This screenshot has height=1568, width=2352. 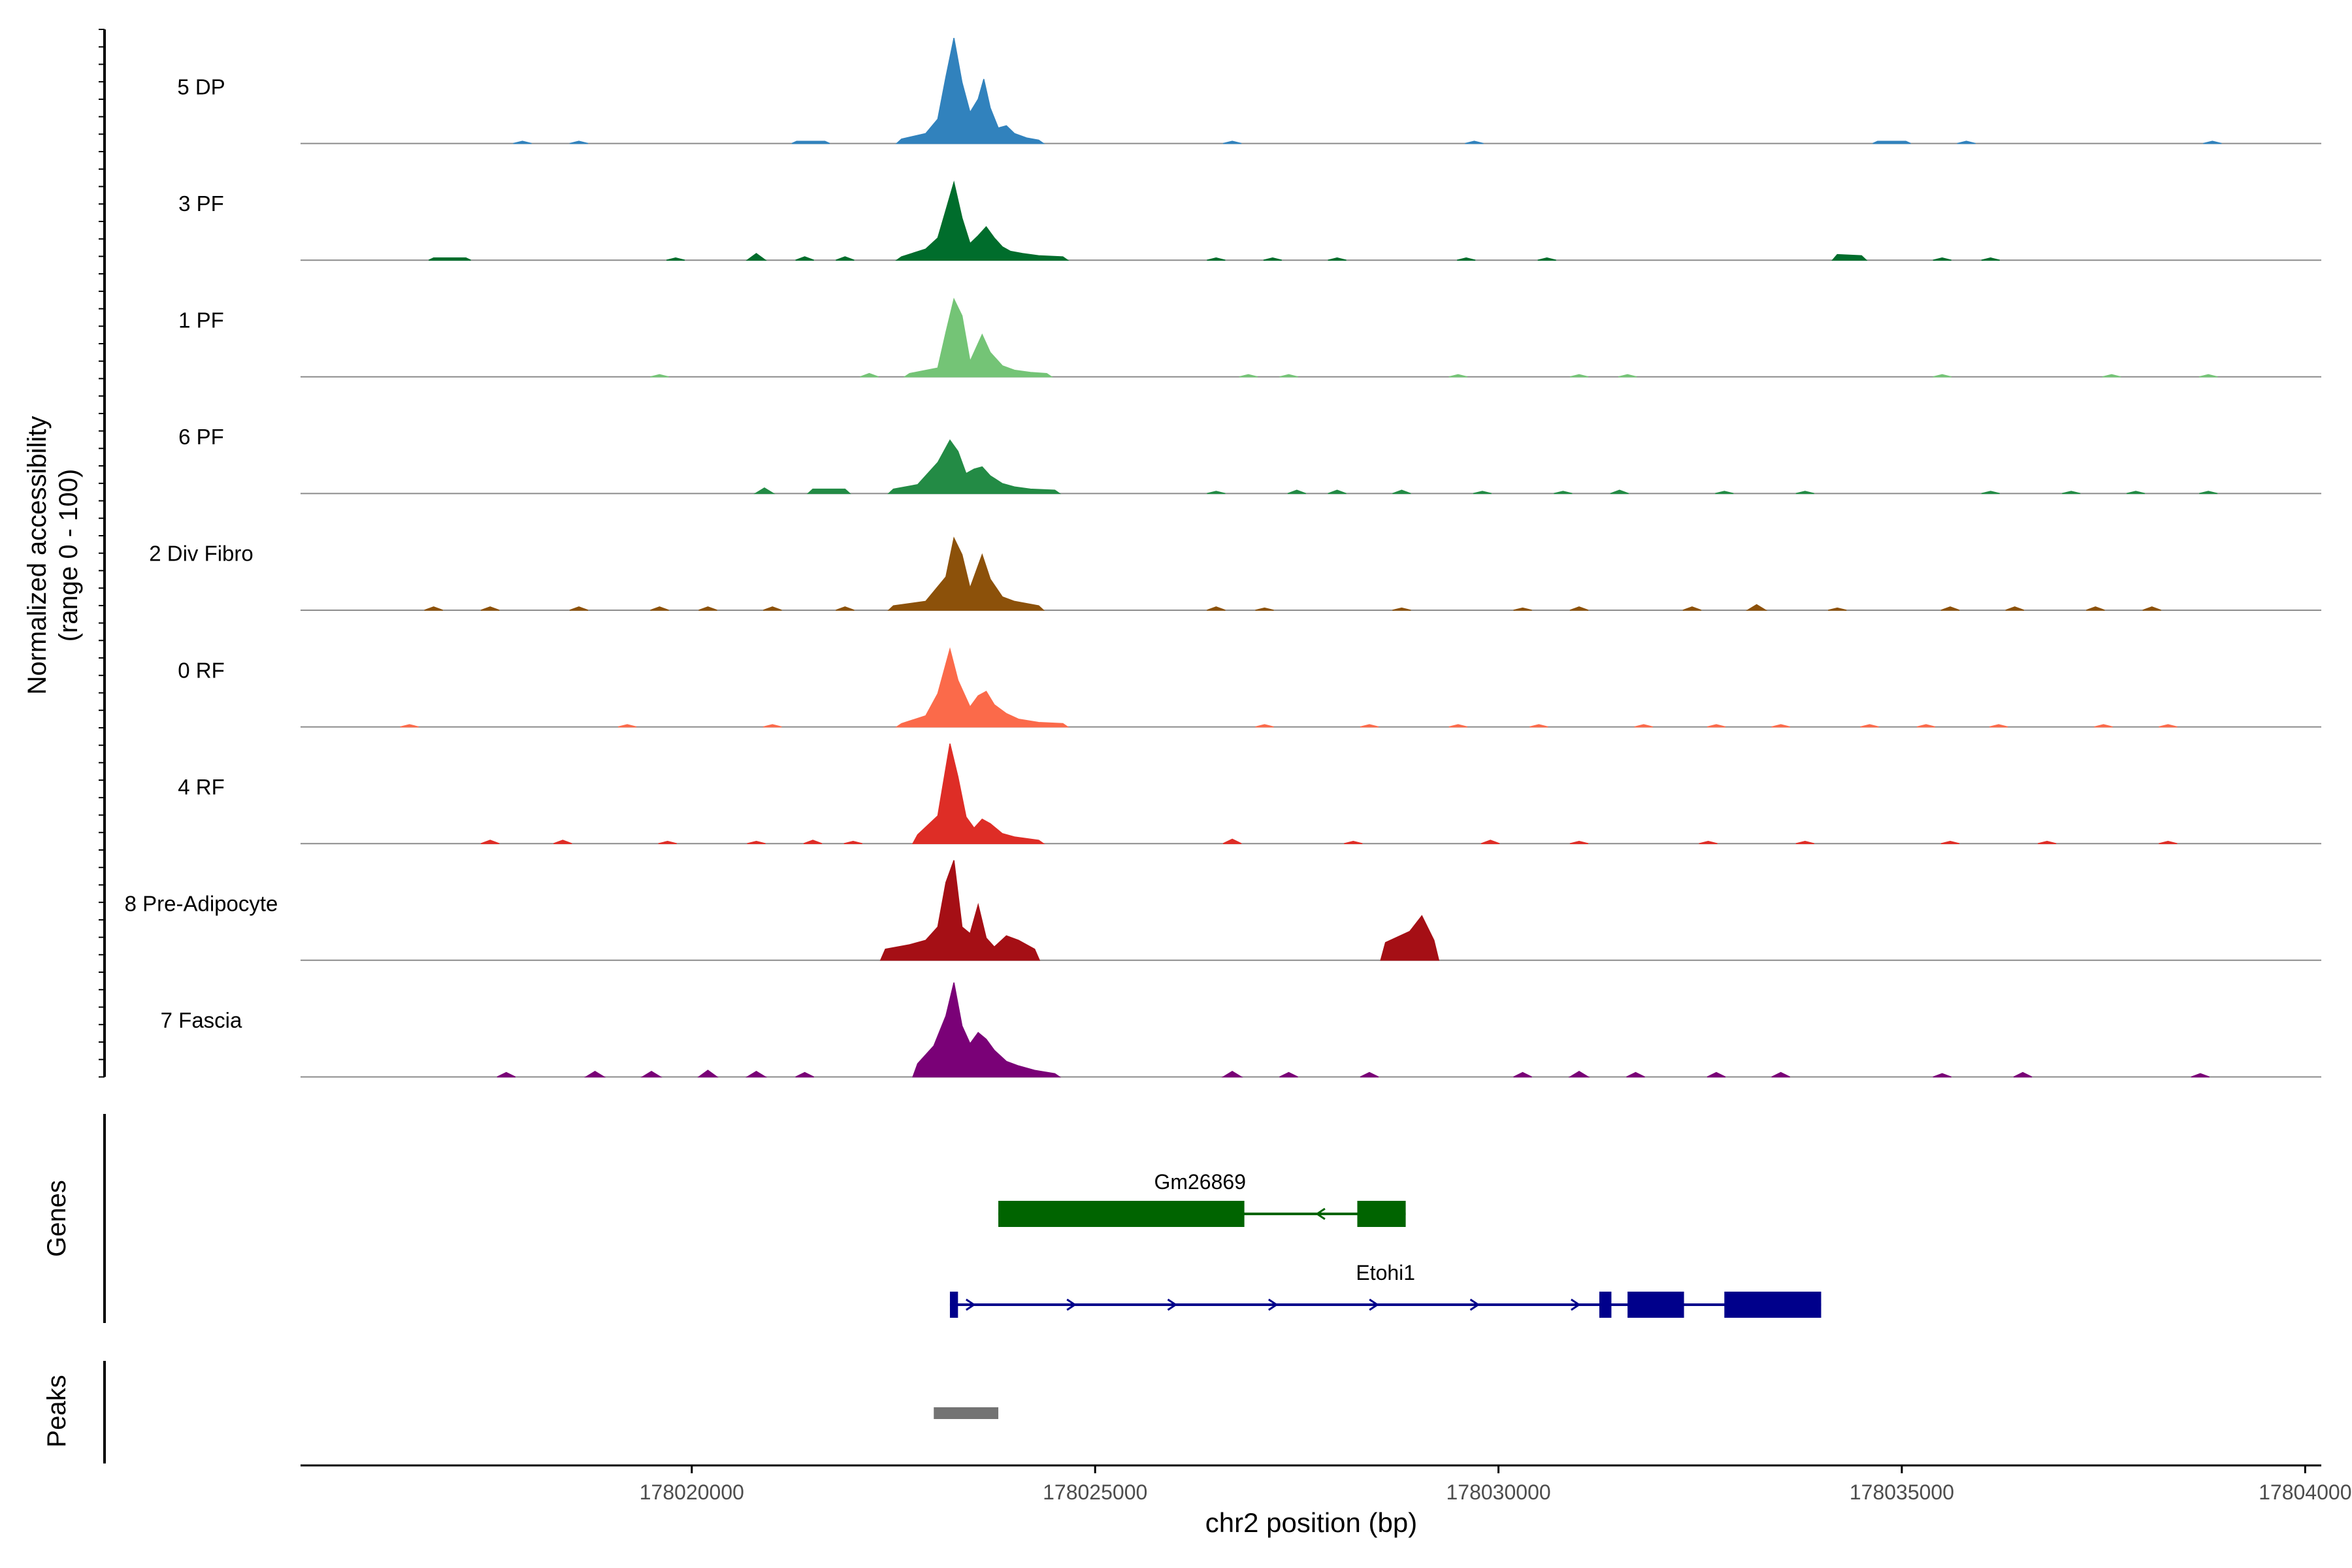 What do you see at coordinates (1249, 460) in the screenshot?
I see `track-3: 6 PF` at bounding box center [1249, 460].